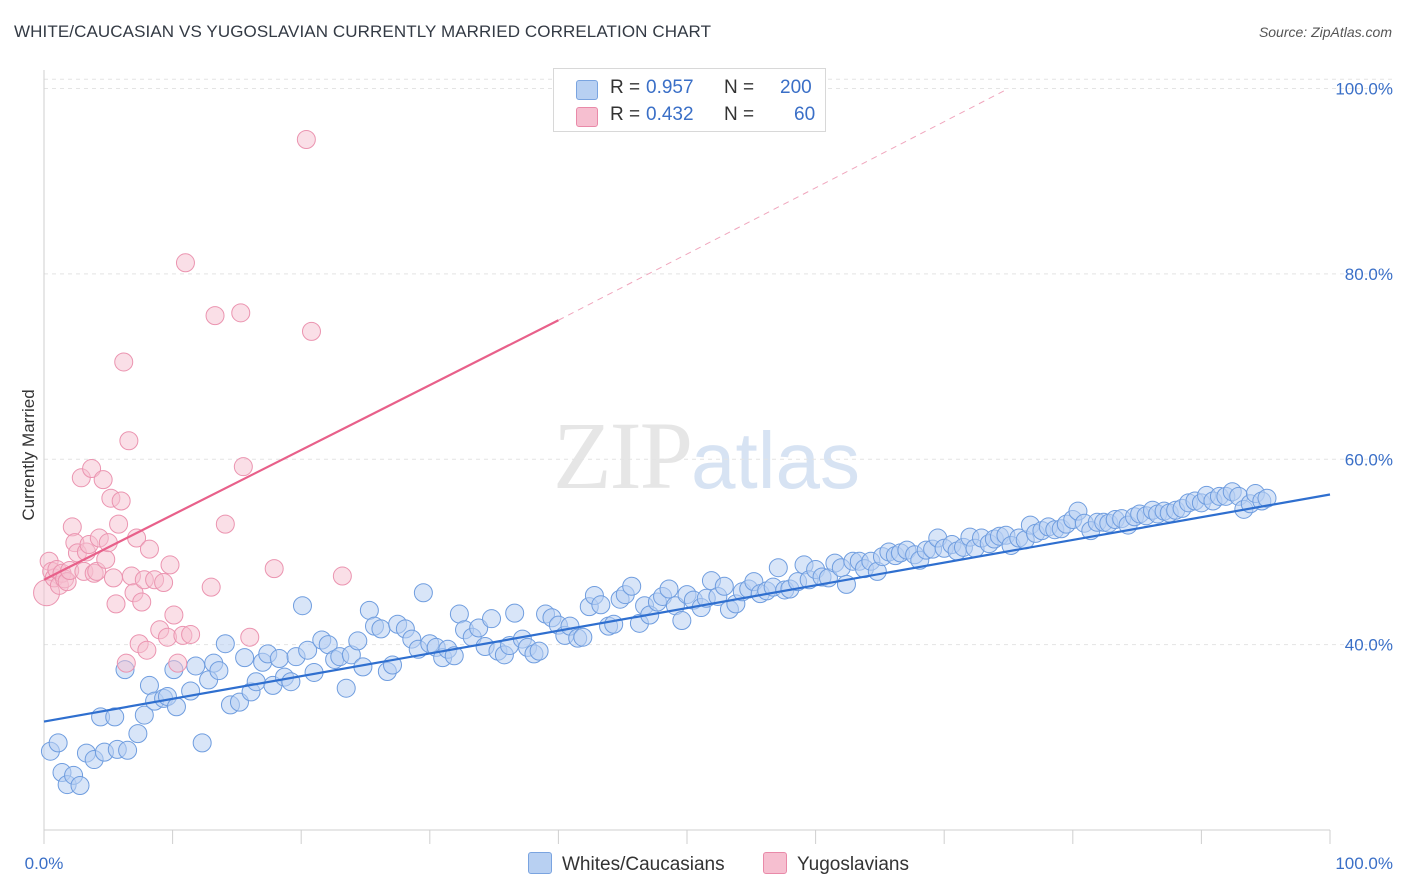  Describe the element at coordinates (623, 455) in the screenshot. I see `watermark-zip: ZIP` at that location.